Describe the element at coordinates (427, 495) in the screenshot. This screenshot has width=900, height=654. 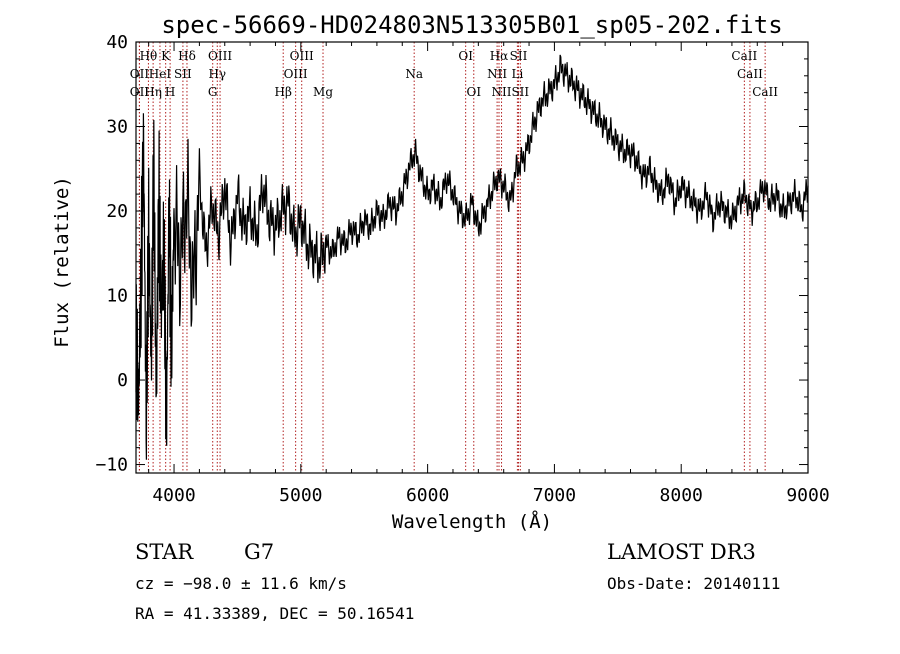
I see `x-tick-label: 6000` at that location.